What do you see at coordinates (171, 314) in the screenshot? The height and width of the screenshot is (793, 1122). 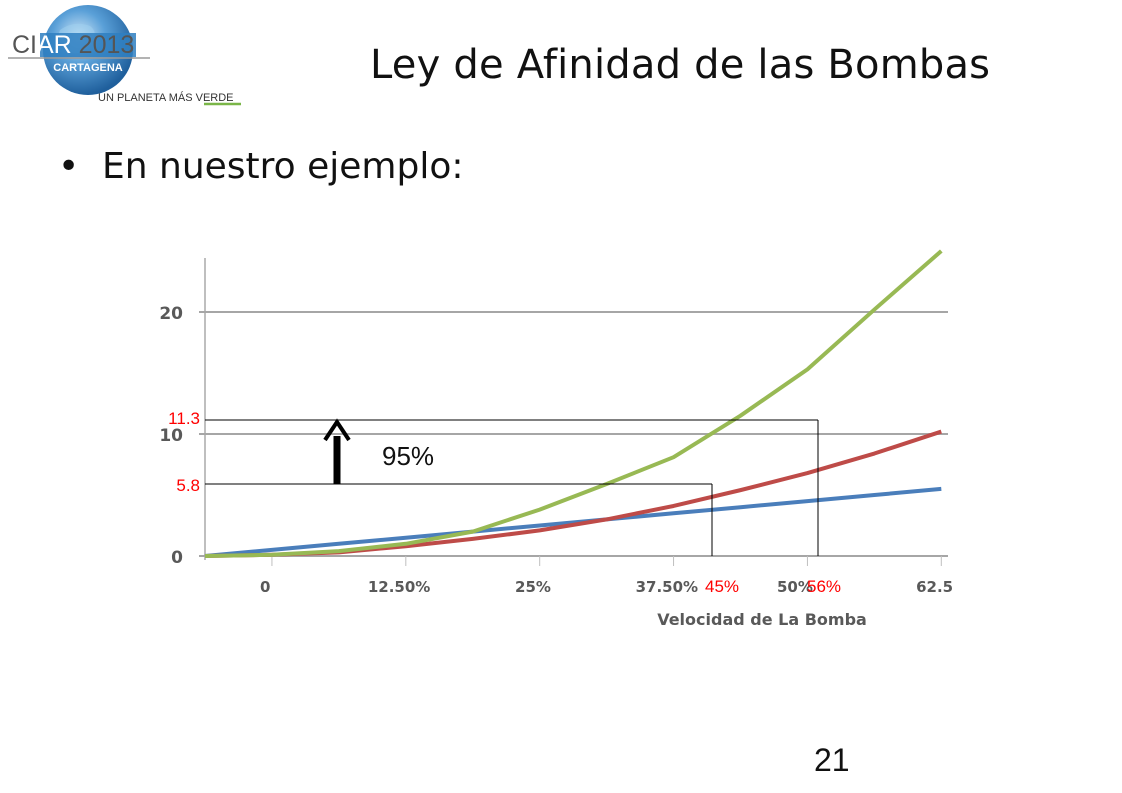 I see `y-tick-label: 20` at bounding box center [171, 314].